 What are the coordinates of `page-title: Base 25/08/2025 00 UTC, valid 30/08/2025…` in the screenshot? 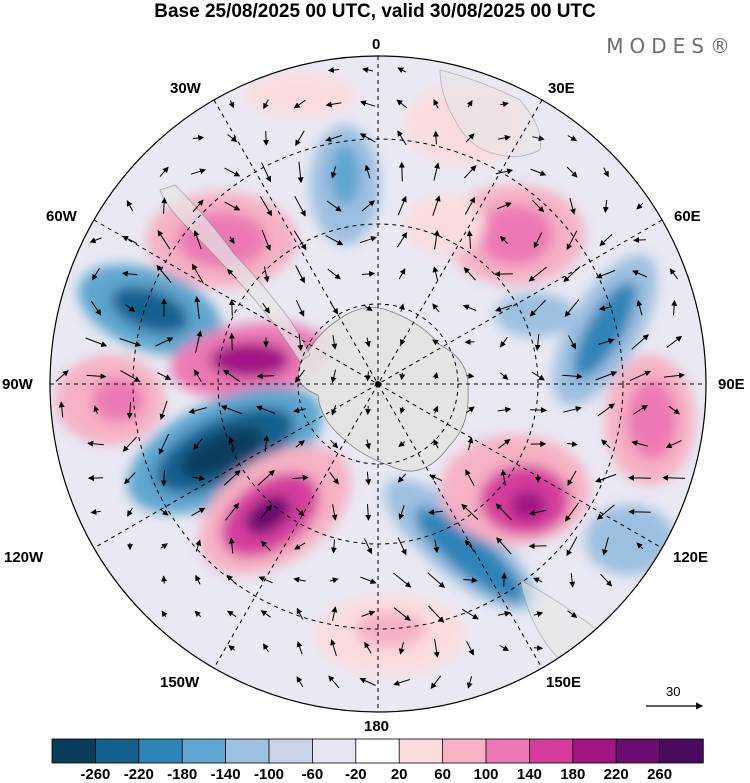 It's located at (375, 11).